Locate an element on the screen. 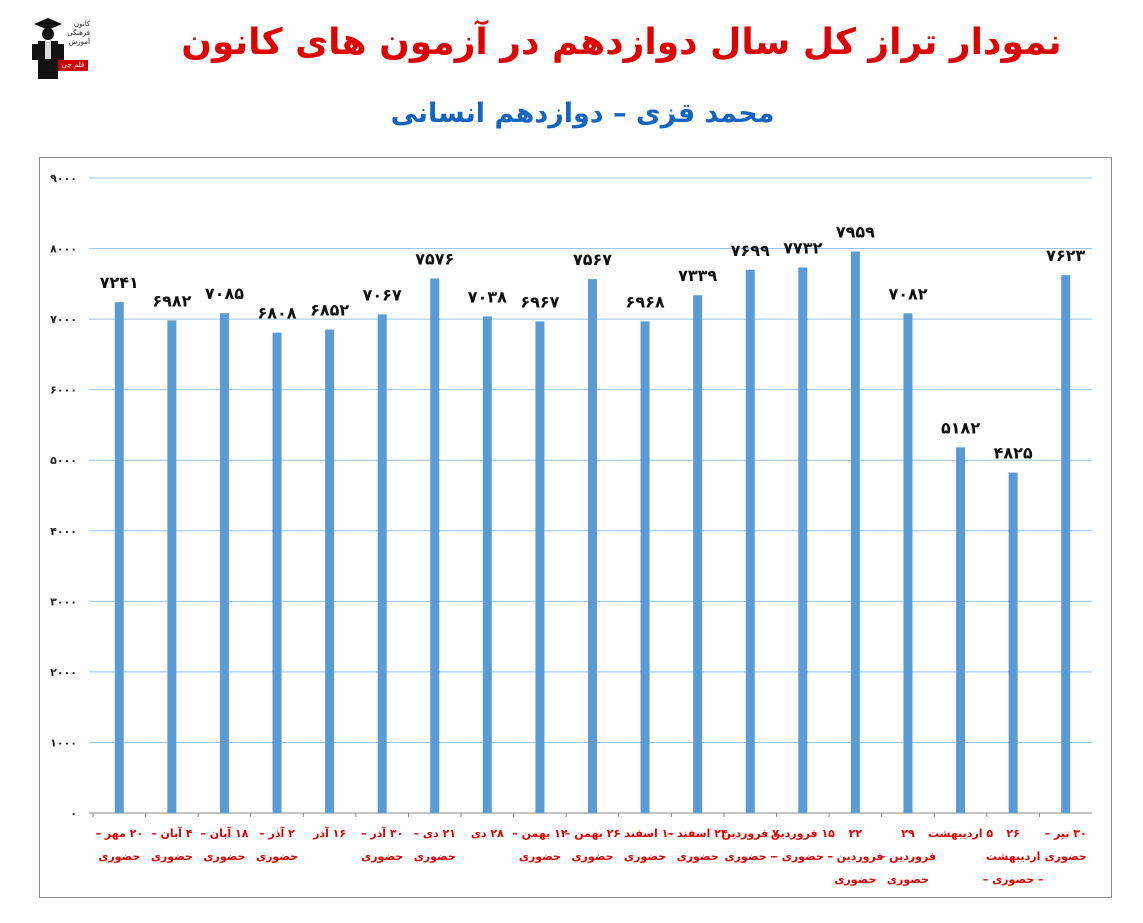  data-label: ۶۸۵۲ is located at coordinates (329, 310).